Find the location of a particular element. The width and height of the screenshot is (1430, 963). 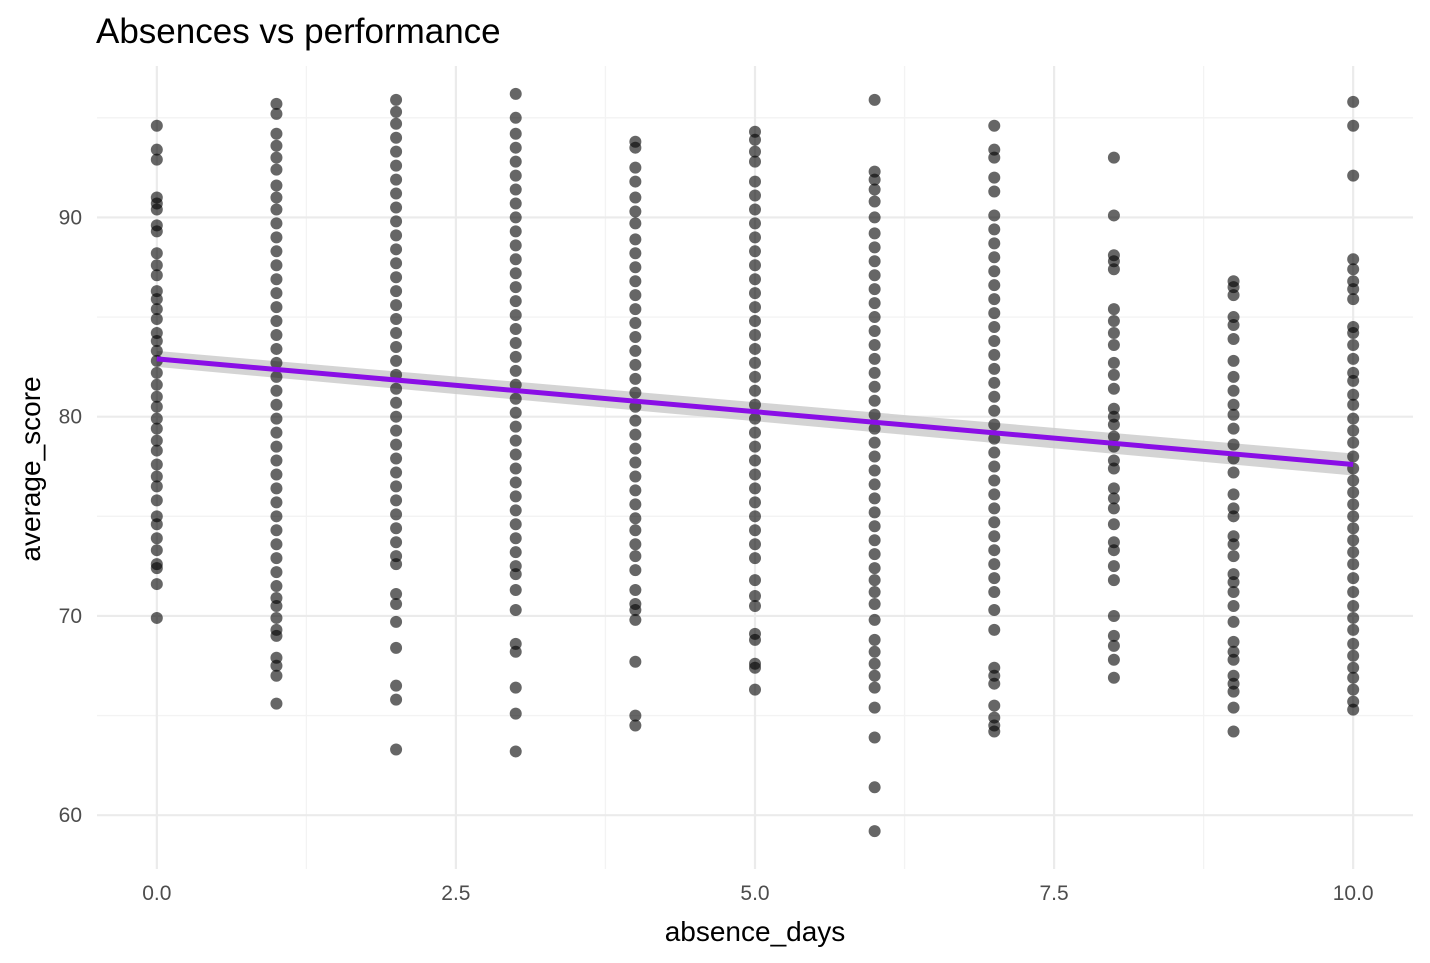

y-axis-title: average_score is located at coordinates (30, 468).